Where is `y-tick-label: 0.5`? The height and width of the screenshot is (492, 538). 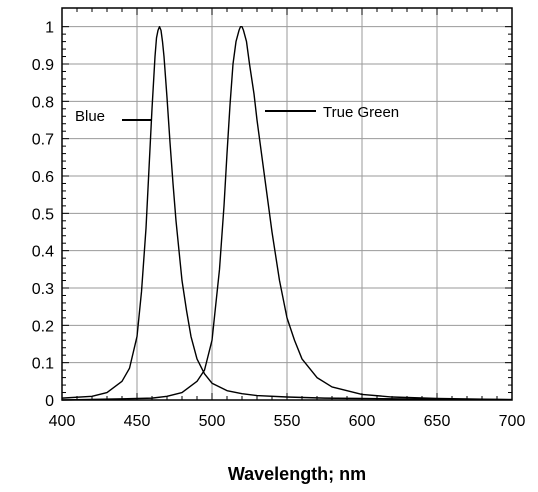
y-tick-label: 0.5 is located at coordinates (43, 214).